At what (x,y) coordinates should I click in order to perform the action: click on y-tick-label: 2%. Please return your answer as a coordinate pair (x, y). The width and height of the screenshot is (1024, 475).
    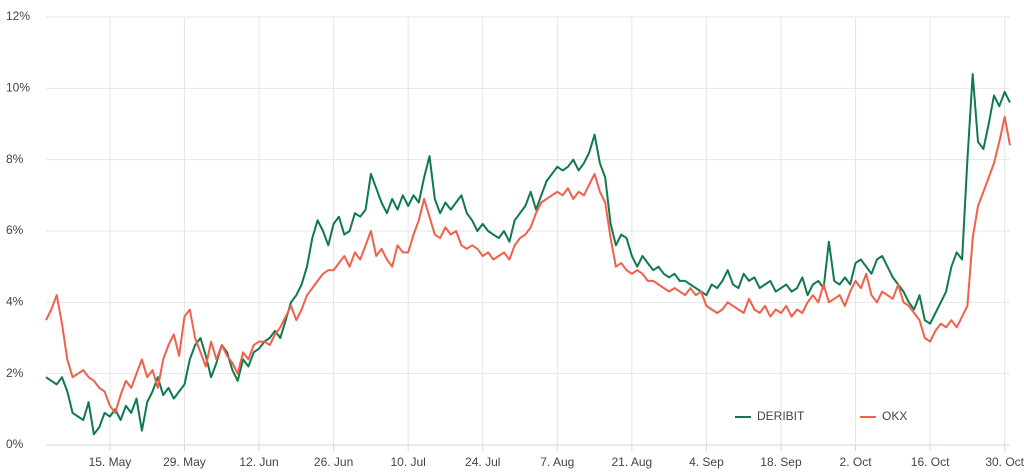
    Looking at the image, I should click on (15, 373).